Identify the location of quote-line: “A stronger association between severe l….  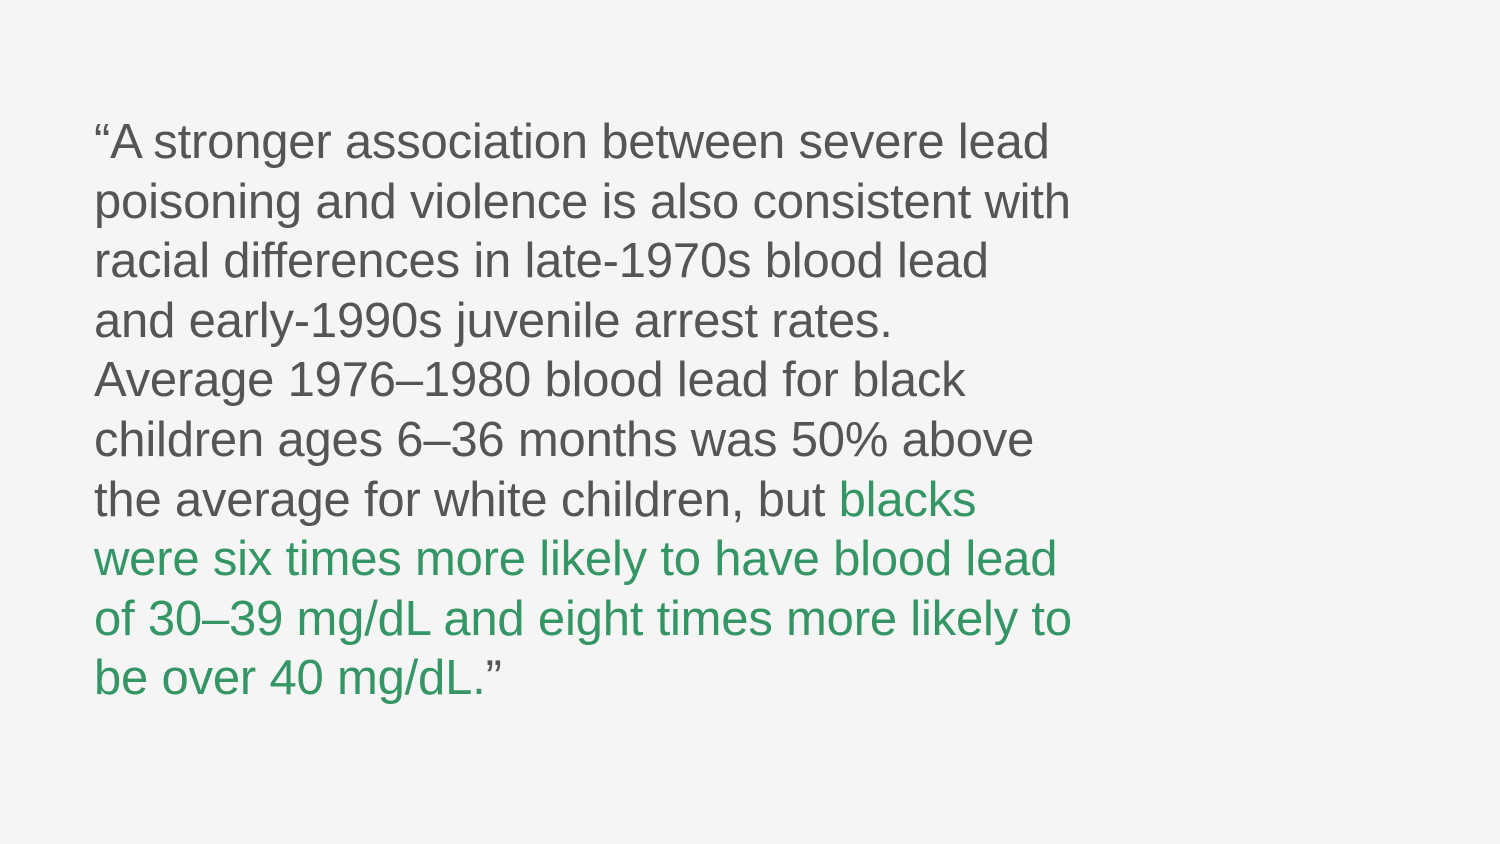
(604, 143).